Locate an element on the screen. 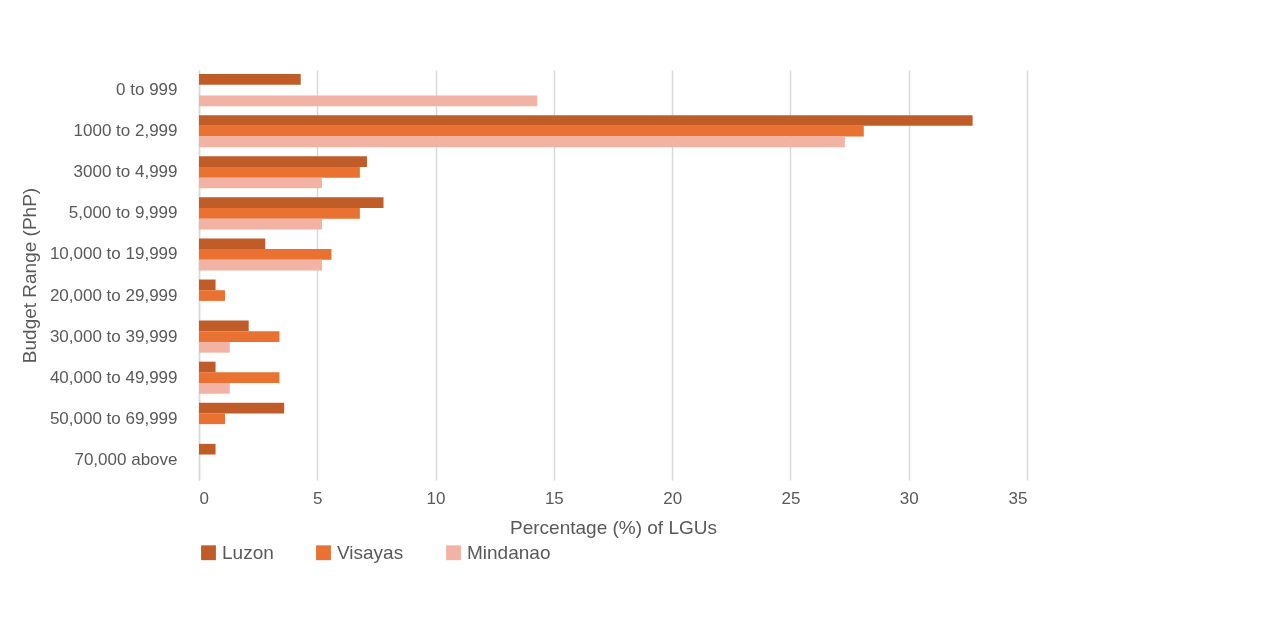 Image resolution: width=1275 pixels, height=618 pixels. y-tick-label: 1000 to 2,999 is located at coordinates (125, 131).